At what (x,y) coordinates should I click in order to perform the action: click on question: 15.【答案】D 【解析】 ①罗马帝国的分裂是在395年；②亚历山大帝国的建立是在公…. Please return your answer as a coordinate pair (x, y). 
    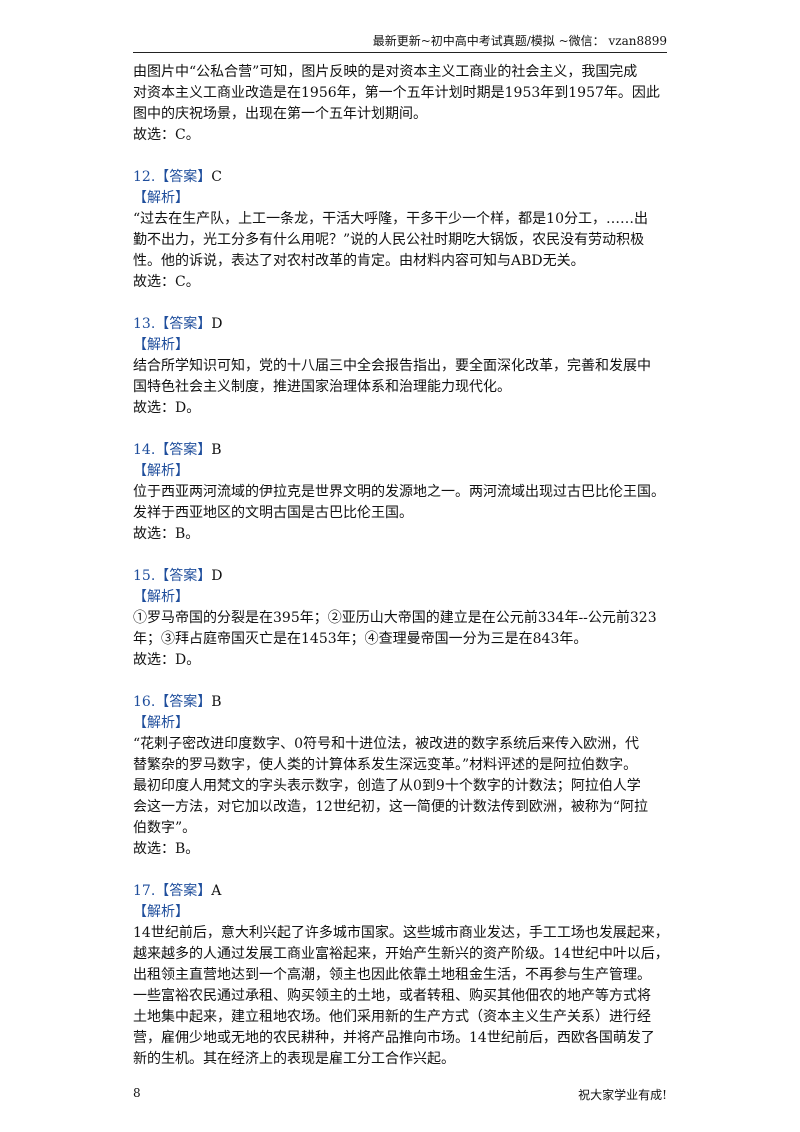
    Looking at the image, I should click on (403, 618).